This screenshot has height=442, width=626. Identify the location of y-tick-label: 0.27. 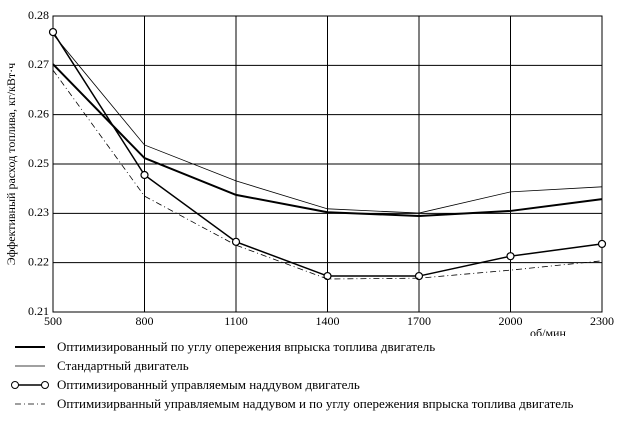
(38, 64).